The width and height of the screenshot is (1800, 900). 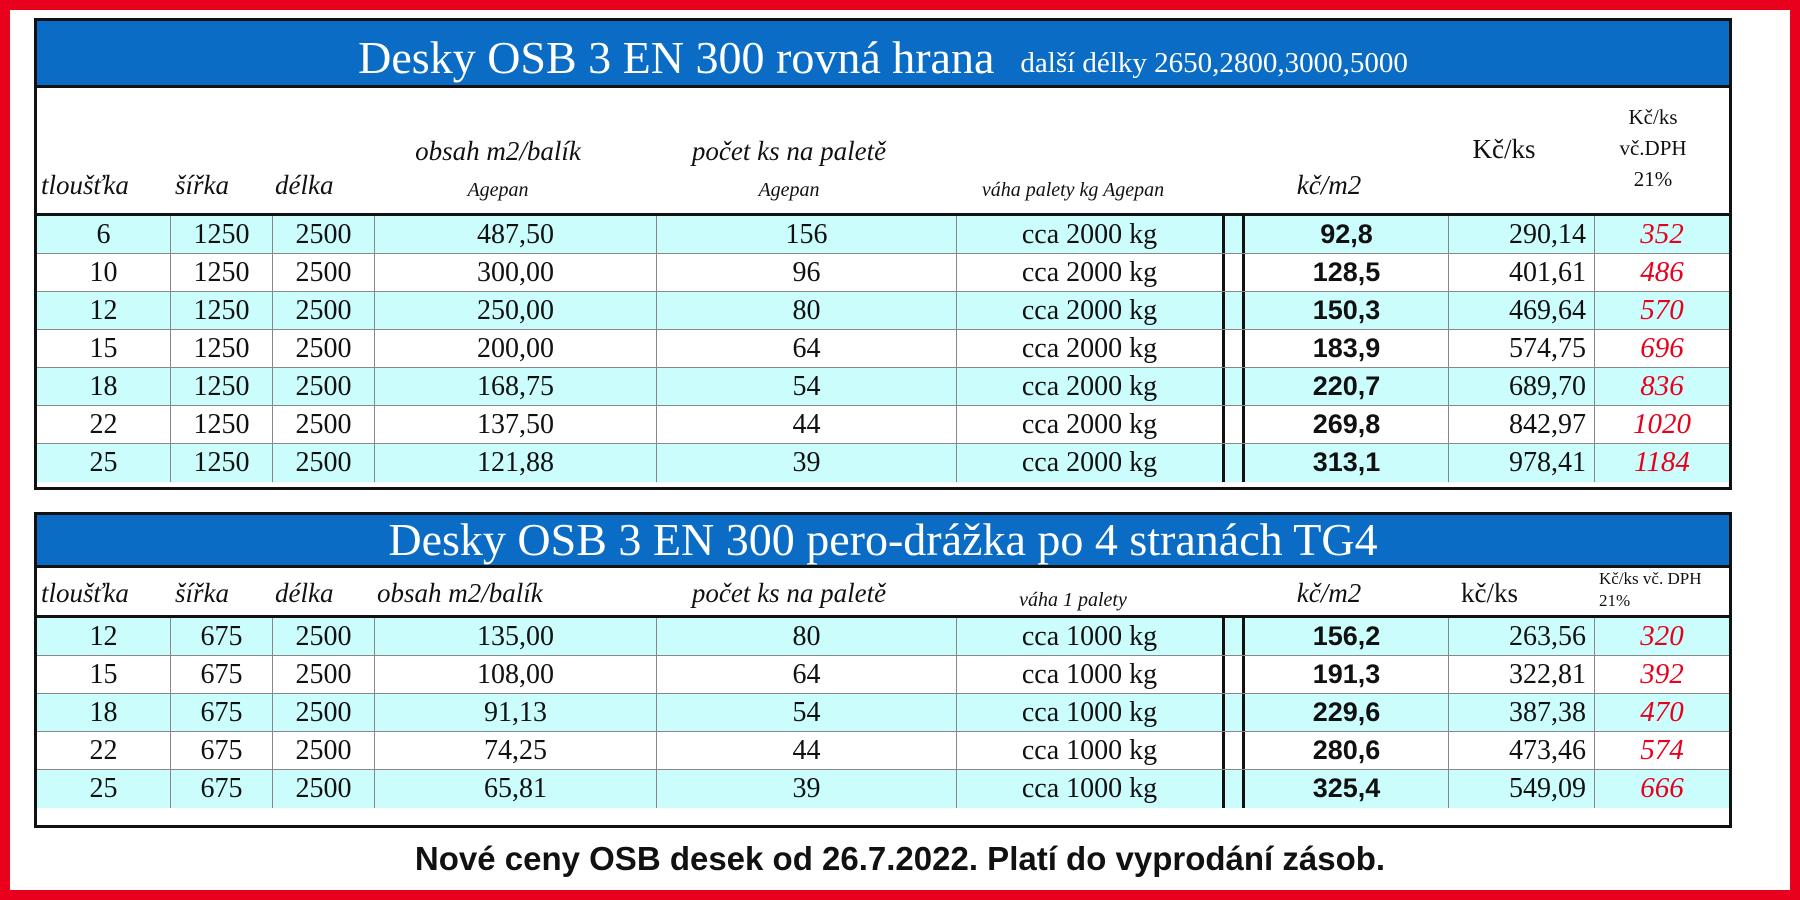 I want to click on header-count: počet ks na paletě, so click(x=789, y=151).